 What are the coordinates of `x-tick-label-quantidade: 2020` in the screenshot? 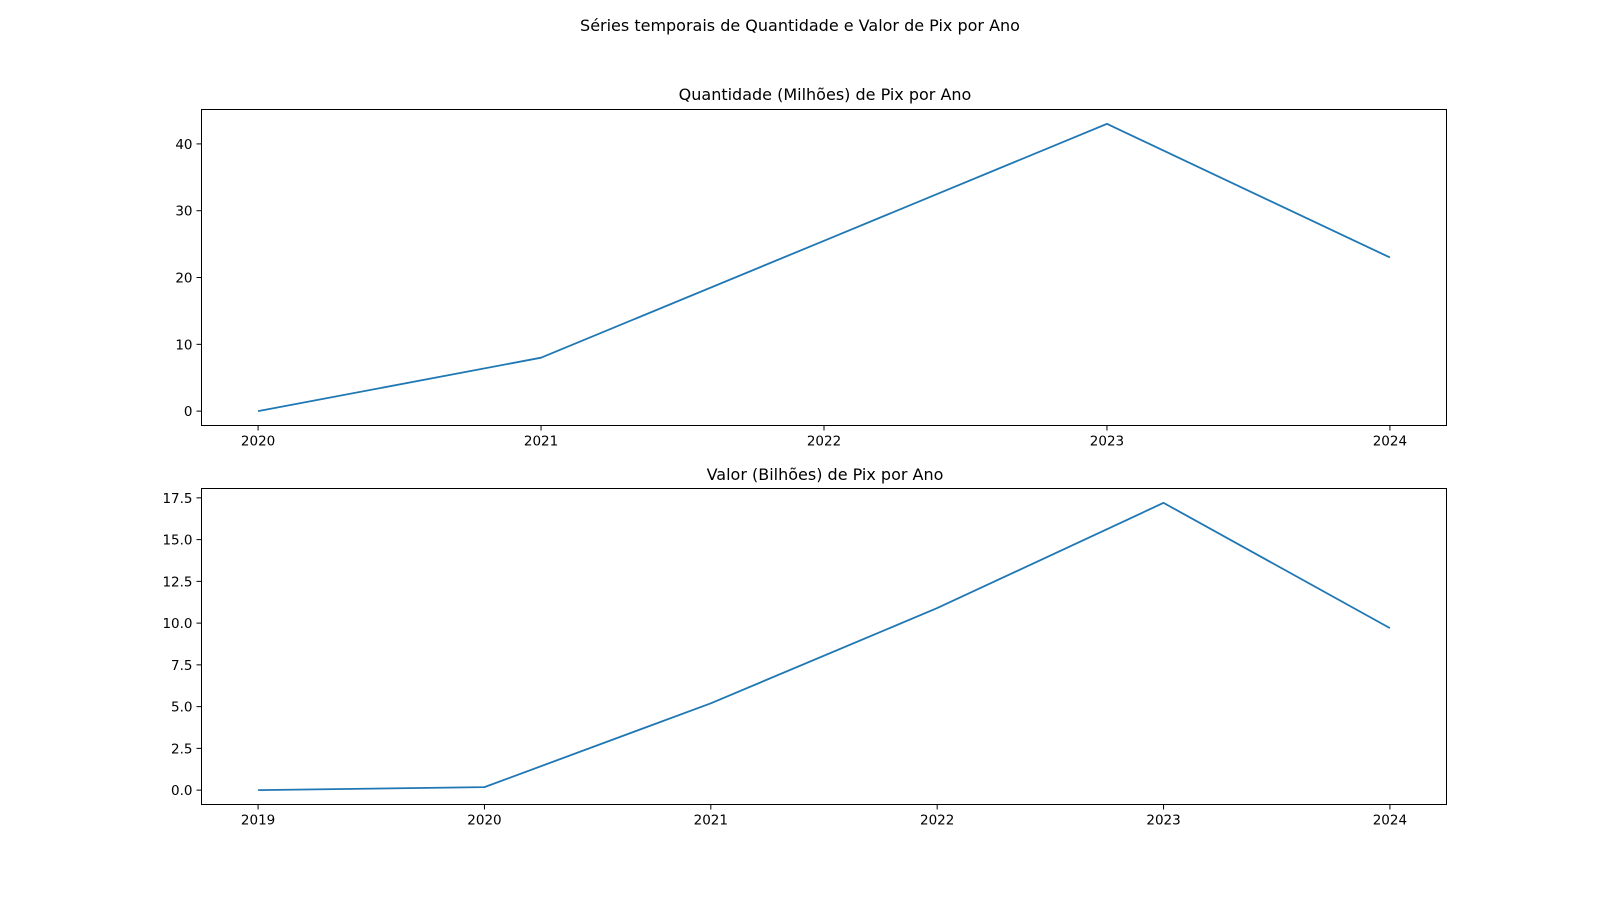 It's located at (258, 442).